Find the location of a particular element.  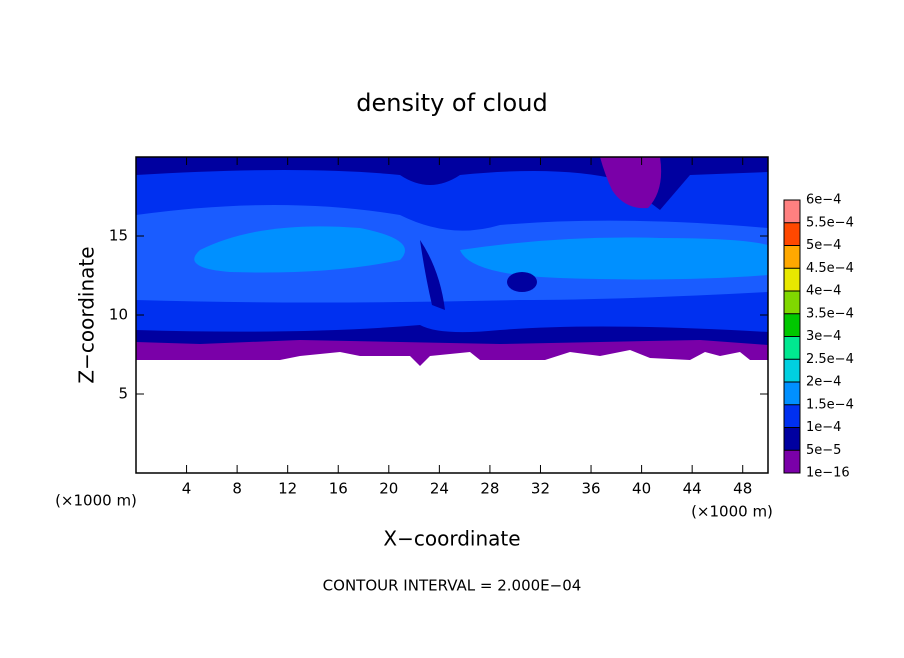

x-tick-label: 8 is located at coordinates (237, 489).